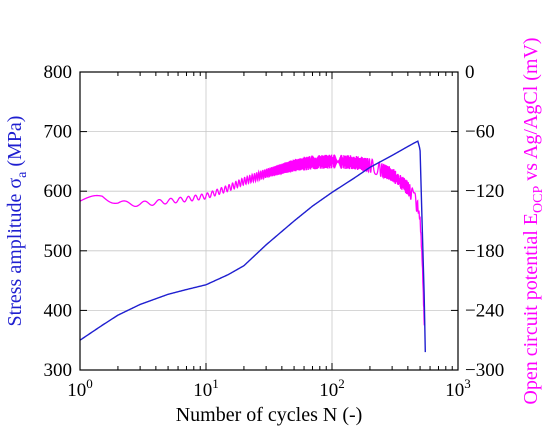 The image size is (550, 444). Describe the element at coordinates (80, 388) in the screenshot. I see `x-tick-label: 10⁰` at that location.